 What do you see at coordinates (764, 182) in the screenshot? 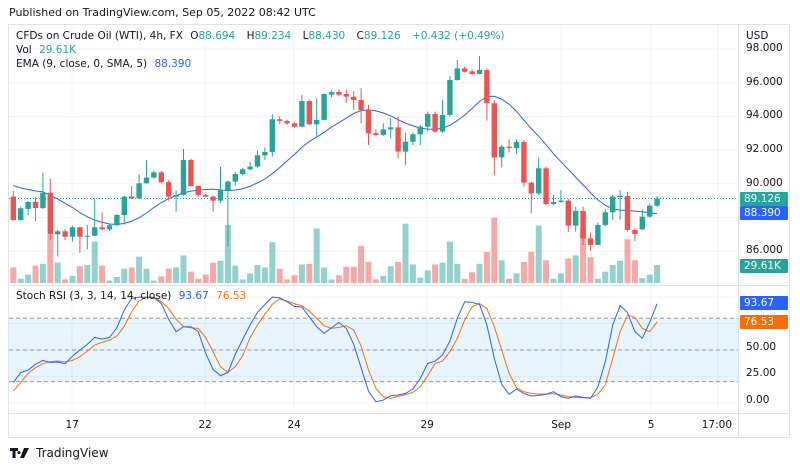
I see `price-tick-label: 90.000` at bounding box center [764, 182].